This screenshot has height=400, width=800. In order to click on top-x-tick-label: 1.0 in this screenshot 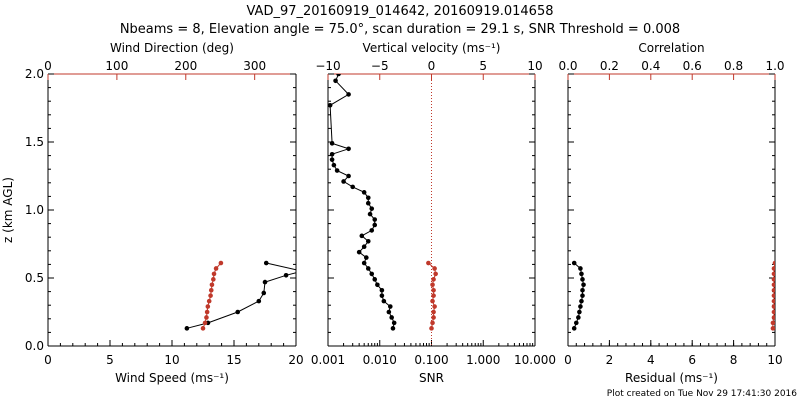, I will do `click(774, 66)`.